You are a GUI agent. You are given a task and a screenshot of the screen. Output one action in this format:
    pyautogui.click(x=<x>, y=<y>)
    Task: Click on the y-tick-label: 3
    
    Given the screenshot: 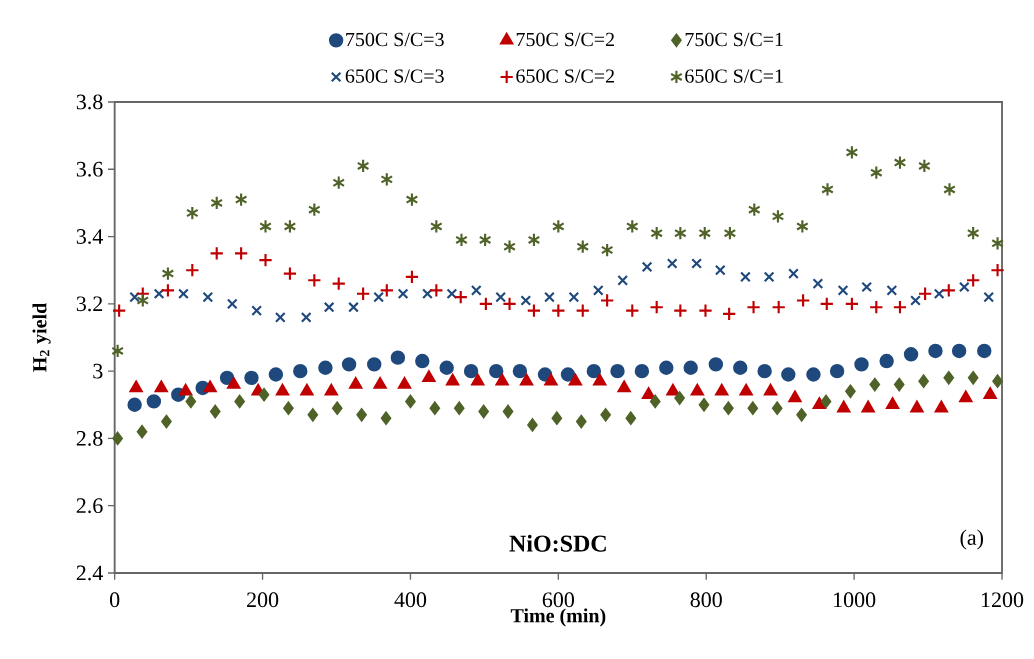 What is the action you would take?
    pyautogui.click(x=98, y=371)
    